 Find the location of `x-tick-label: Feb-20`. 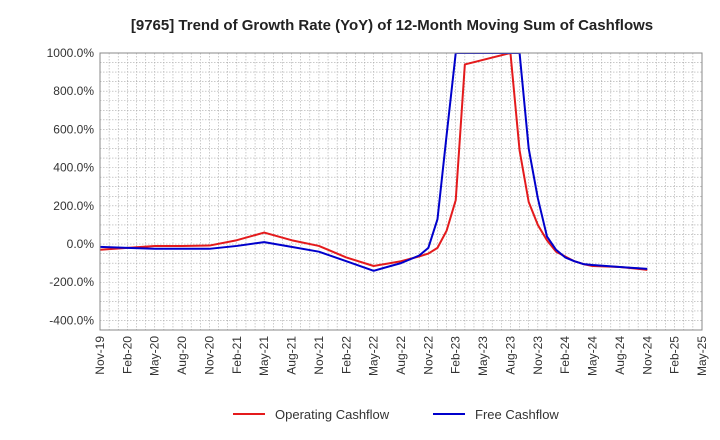

x-tick-label: Feb-20 is located at coordinates (127, 355).